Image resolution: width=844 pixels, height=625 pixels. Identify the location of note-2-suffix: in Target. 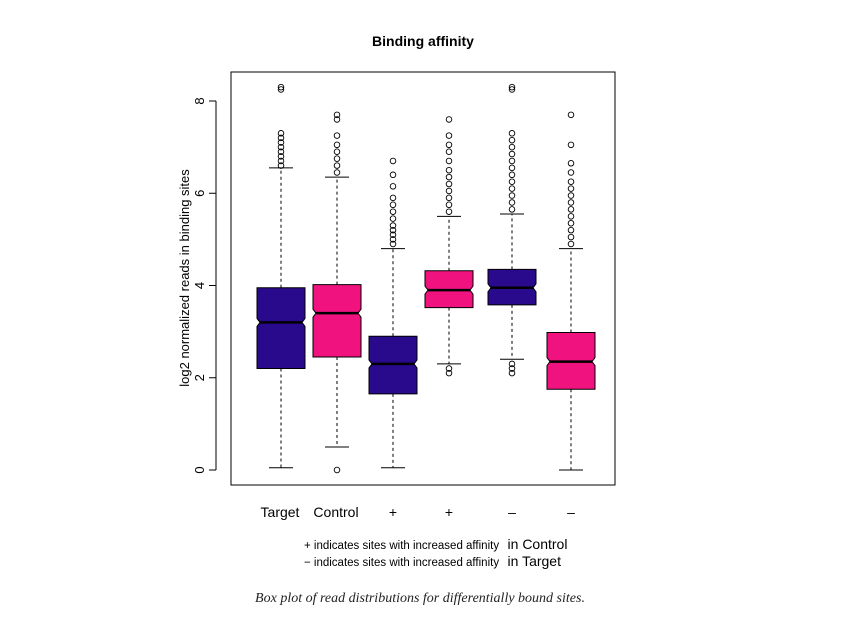
(535, 561).